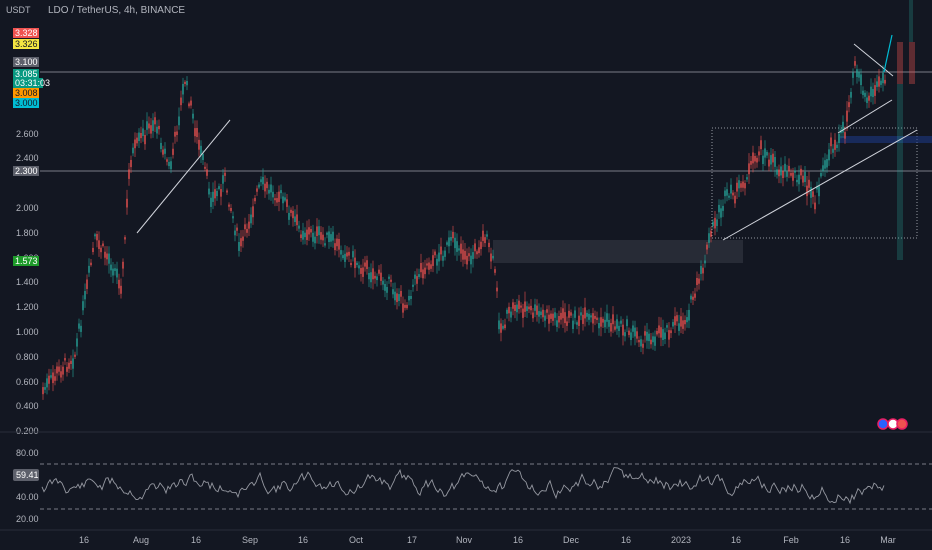  Describe the element at coordinates (250, 540) in the screenshot. I see `time-label: Sep` at that location.